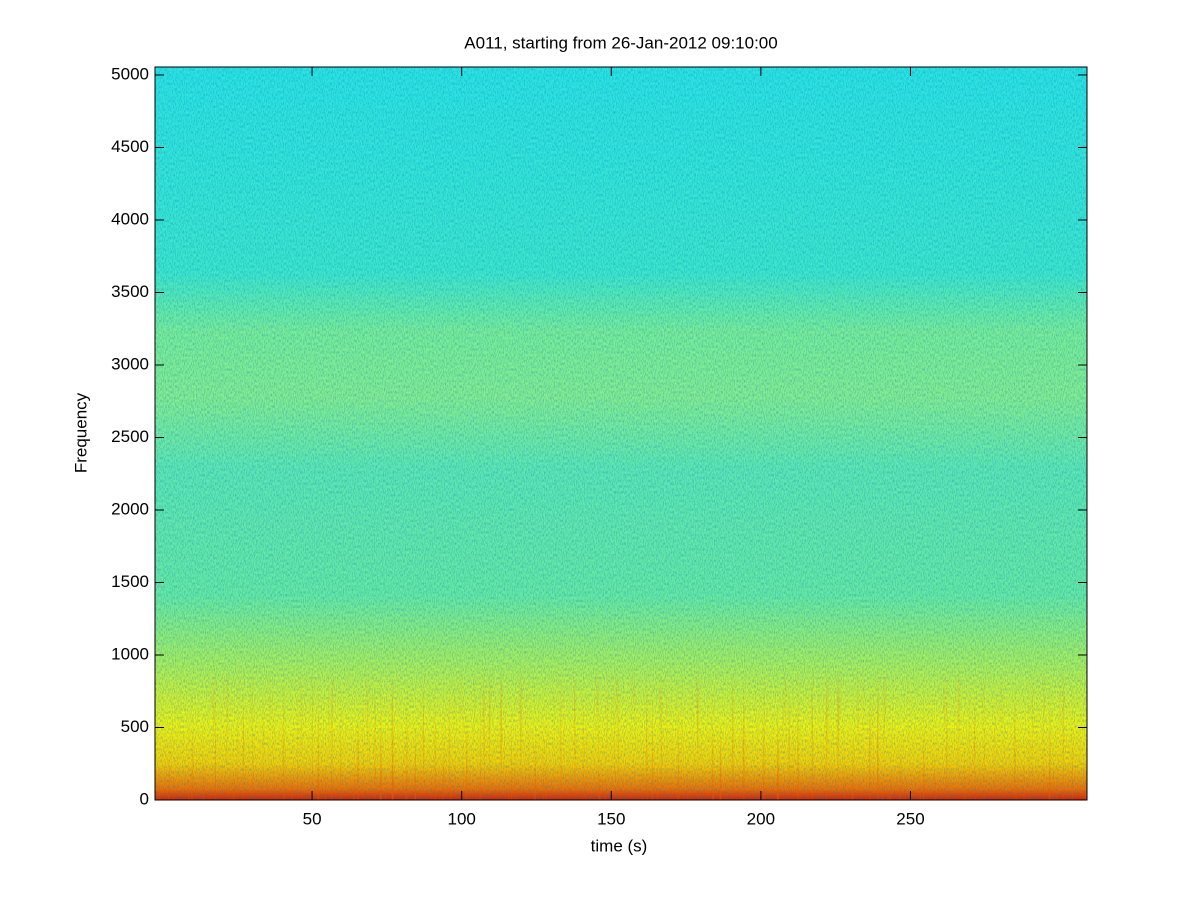 The width and height of the screenshot is (1200, 905). What do you see at coordinates (130, 653) in the screenshot?
I see `y-tick-label: 1000` at bounding box center [130, 653].